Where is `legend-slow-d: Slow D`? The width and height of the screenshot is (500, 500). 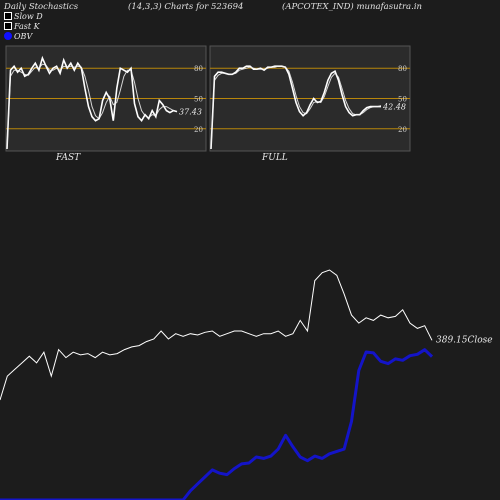
legend-slow-d: Slow D is located at coordinates (23, 16).